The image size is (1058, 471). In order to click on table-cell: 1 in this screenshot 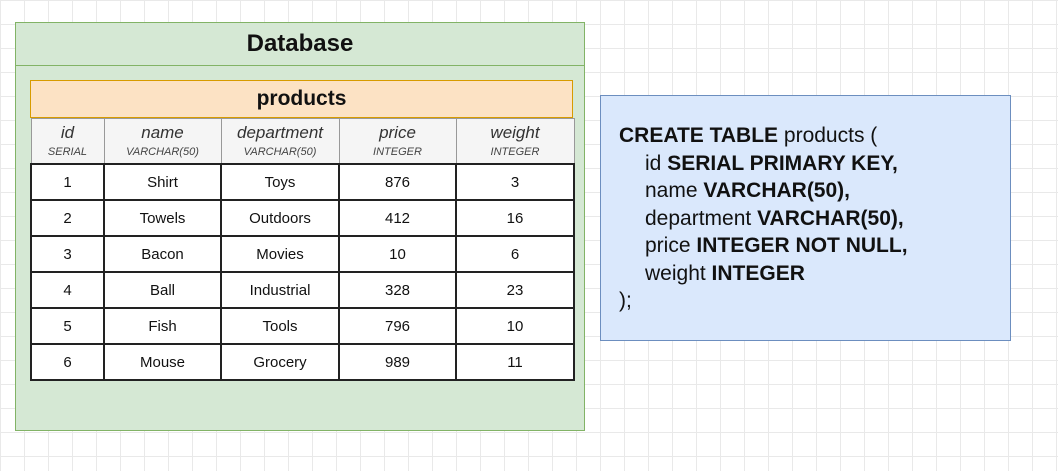, I will do `click(67, 182)`.